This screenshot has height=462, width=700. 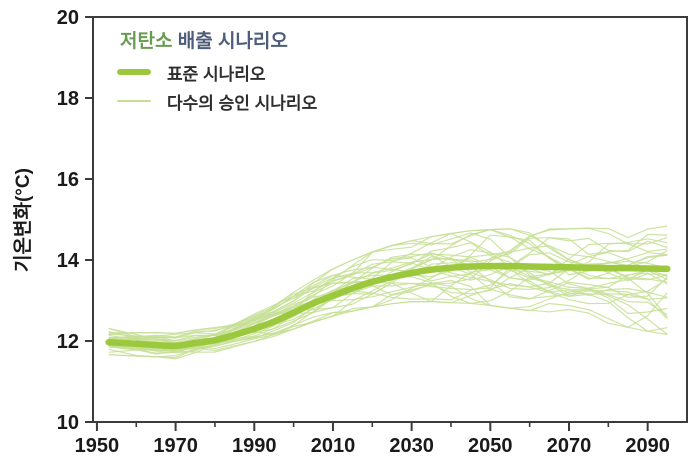 I want to click on x-tick-label: 2030, so click(x=411, y=446).